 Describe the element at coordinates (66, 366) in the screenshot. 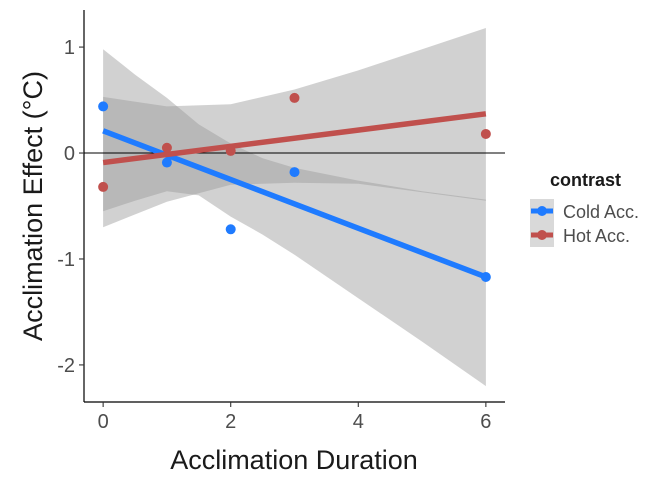

I see `y-tick-label: -2` at that location.